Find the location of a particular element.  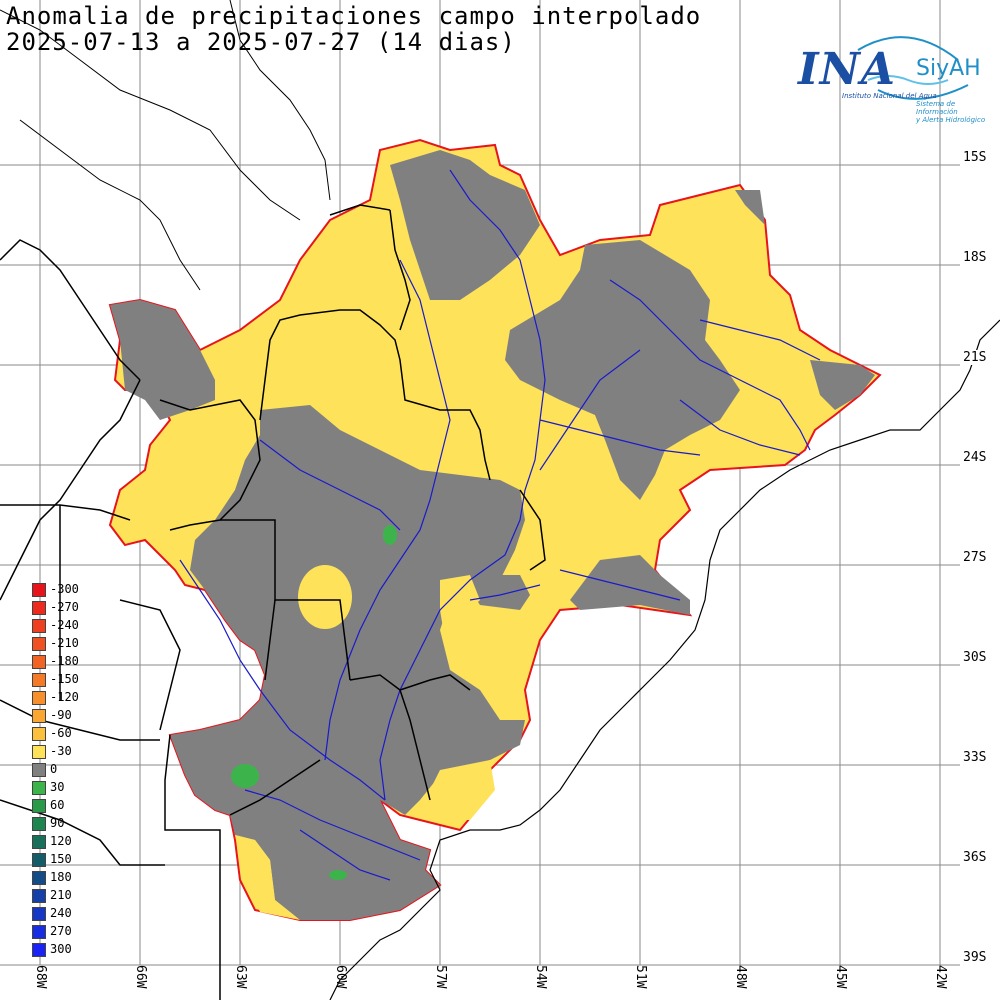

logo-subtitle-line2: y Alerta Hidrológico is located at coordinates (951, 120).